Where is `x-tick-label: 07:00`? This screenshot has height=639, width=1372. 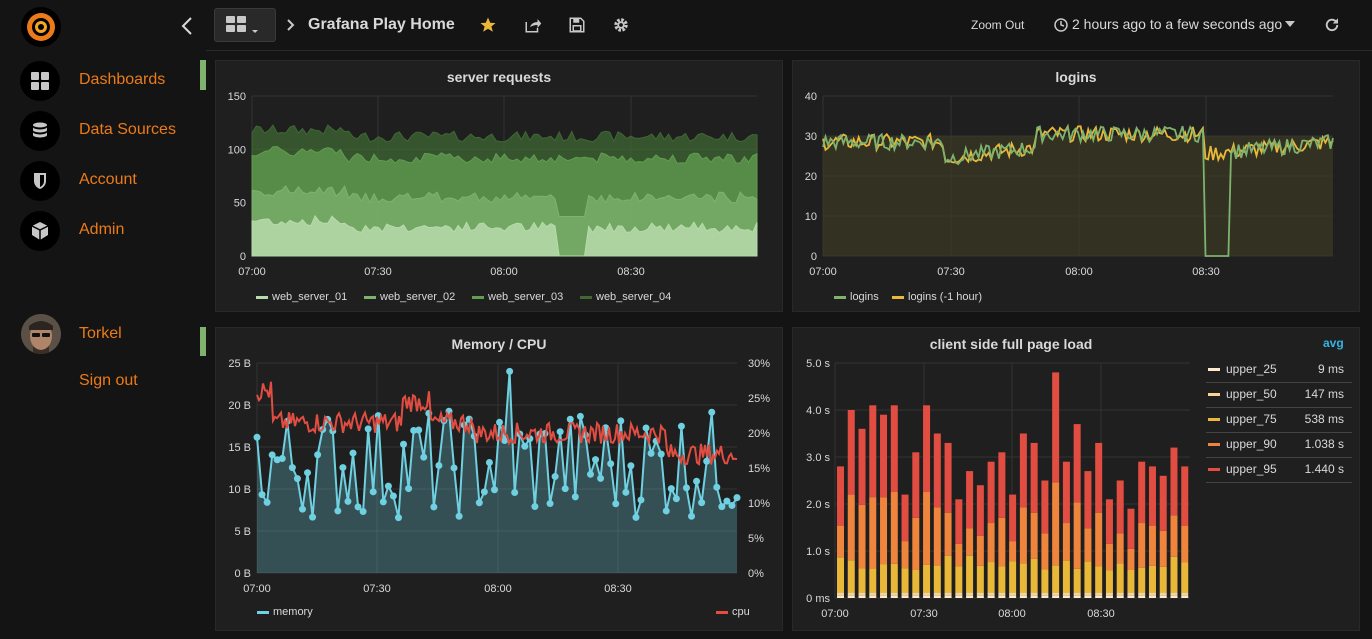
x-tick-label: 07:00 is located at coordinates (823, 272).